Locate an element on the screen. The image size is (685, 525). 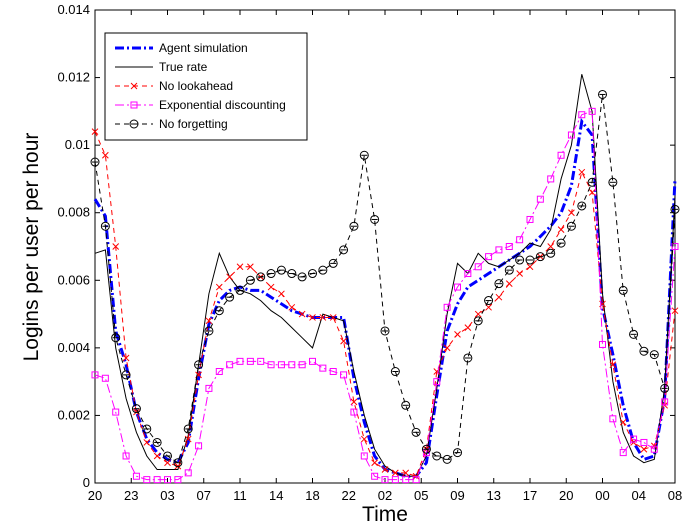
y-tick-label: 0.01 is located at coordinates (77, 144).